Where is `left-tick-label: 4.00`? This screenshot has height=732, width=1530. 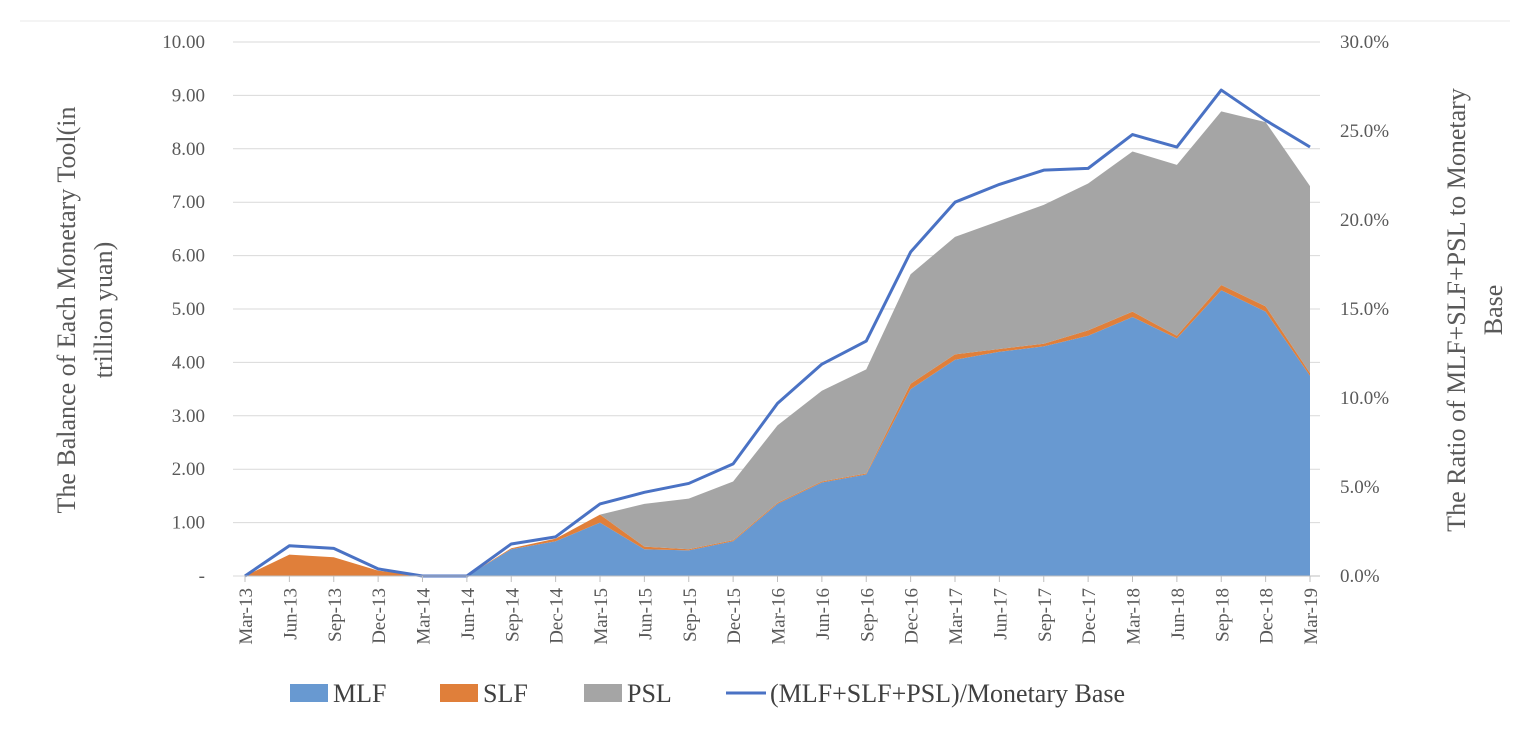
left-tick-label: 4.00 is located at coordinates (188, 362).